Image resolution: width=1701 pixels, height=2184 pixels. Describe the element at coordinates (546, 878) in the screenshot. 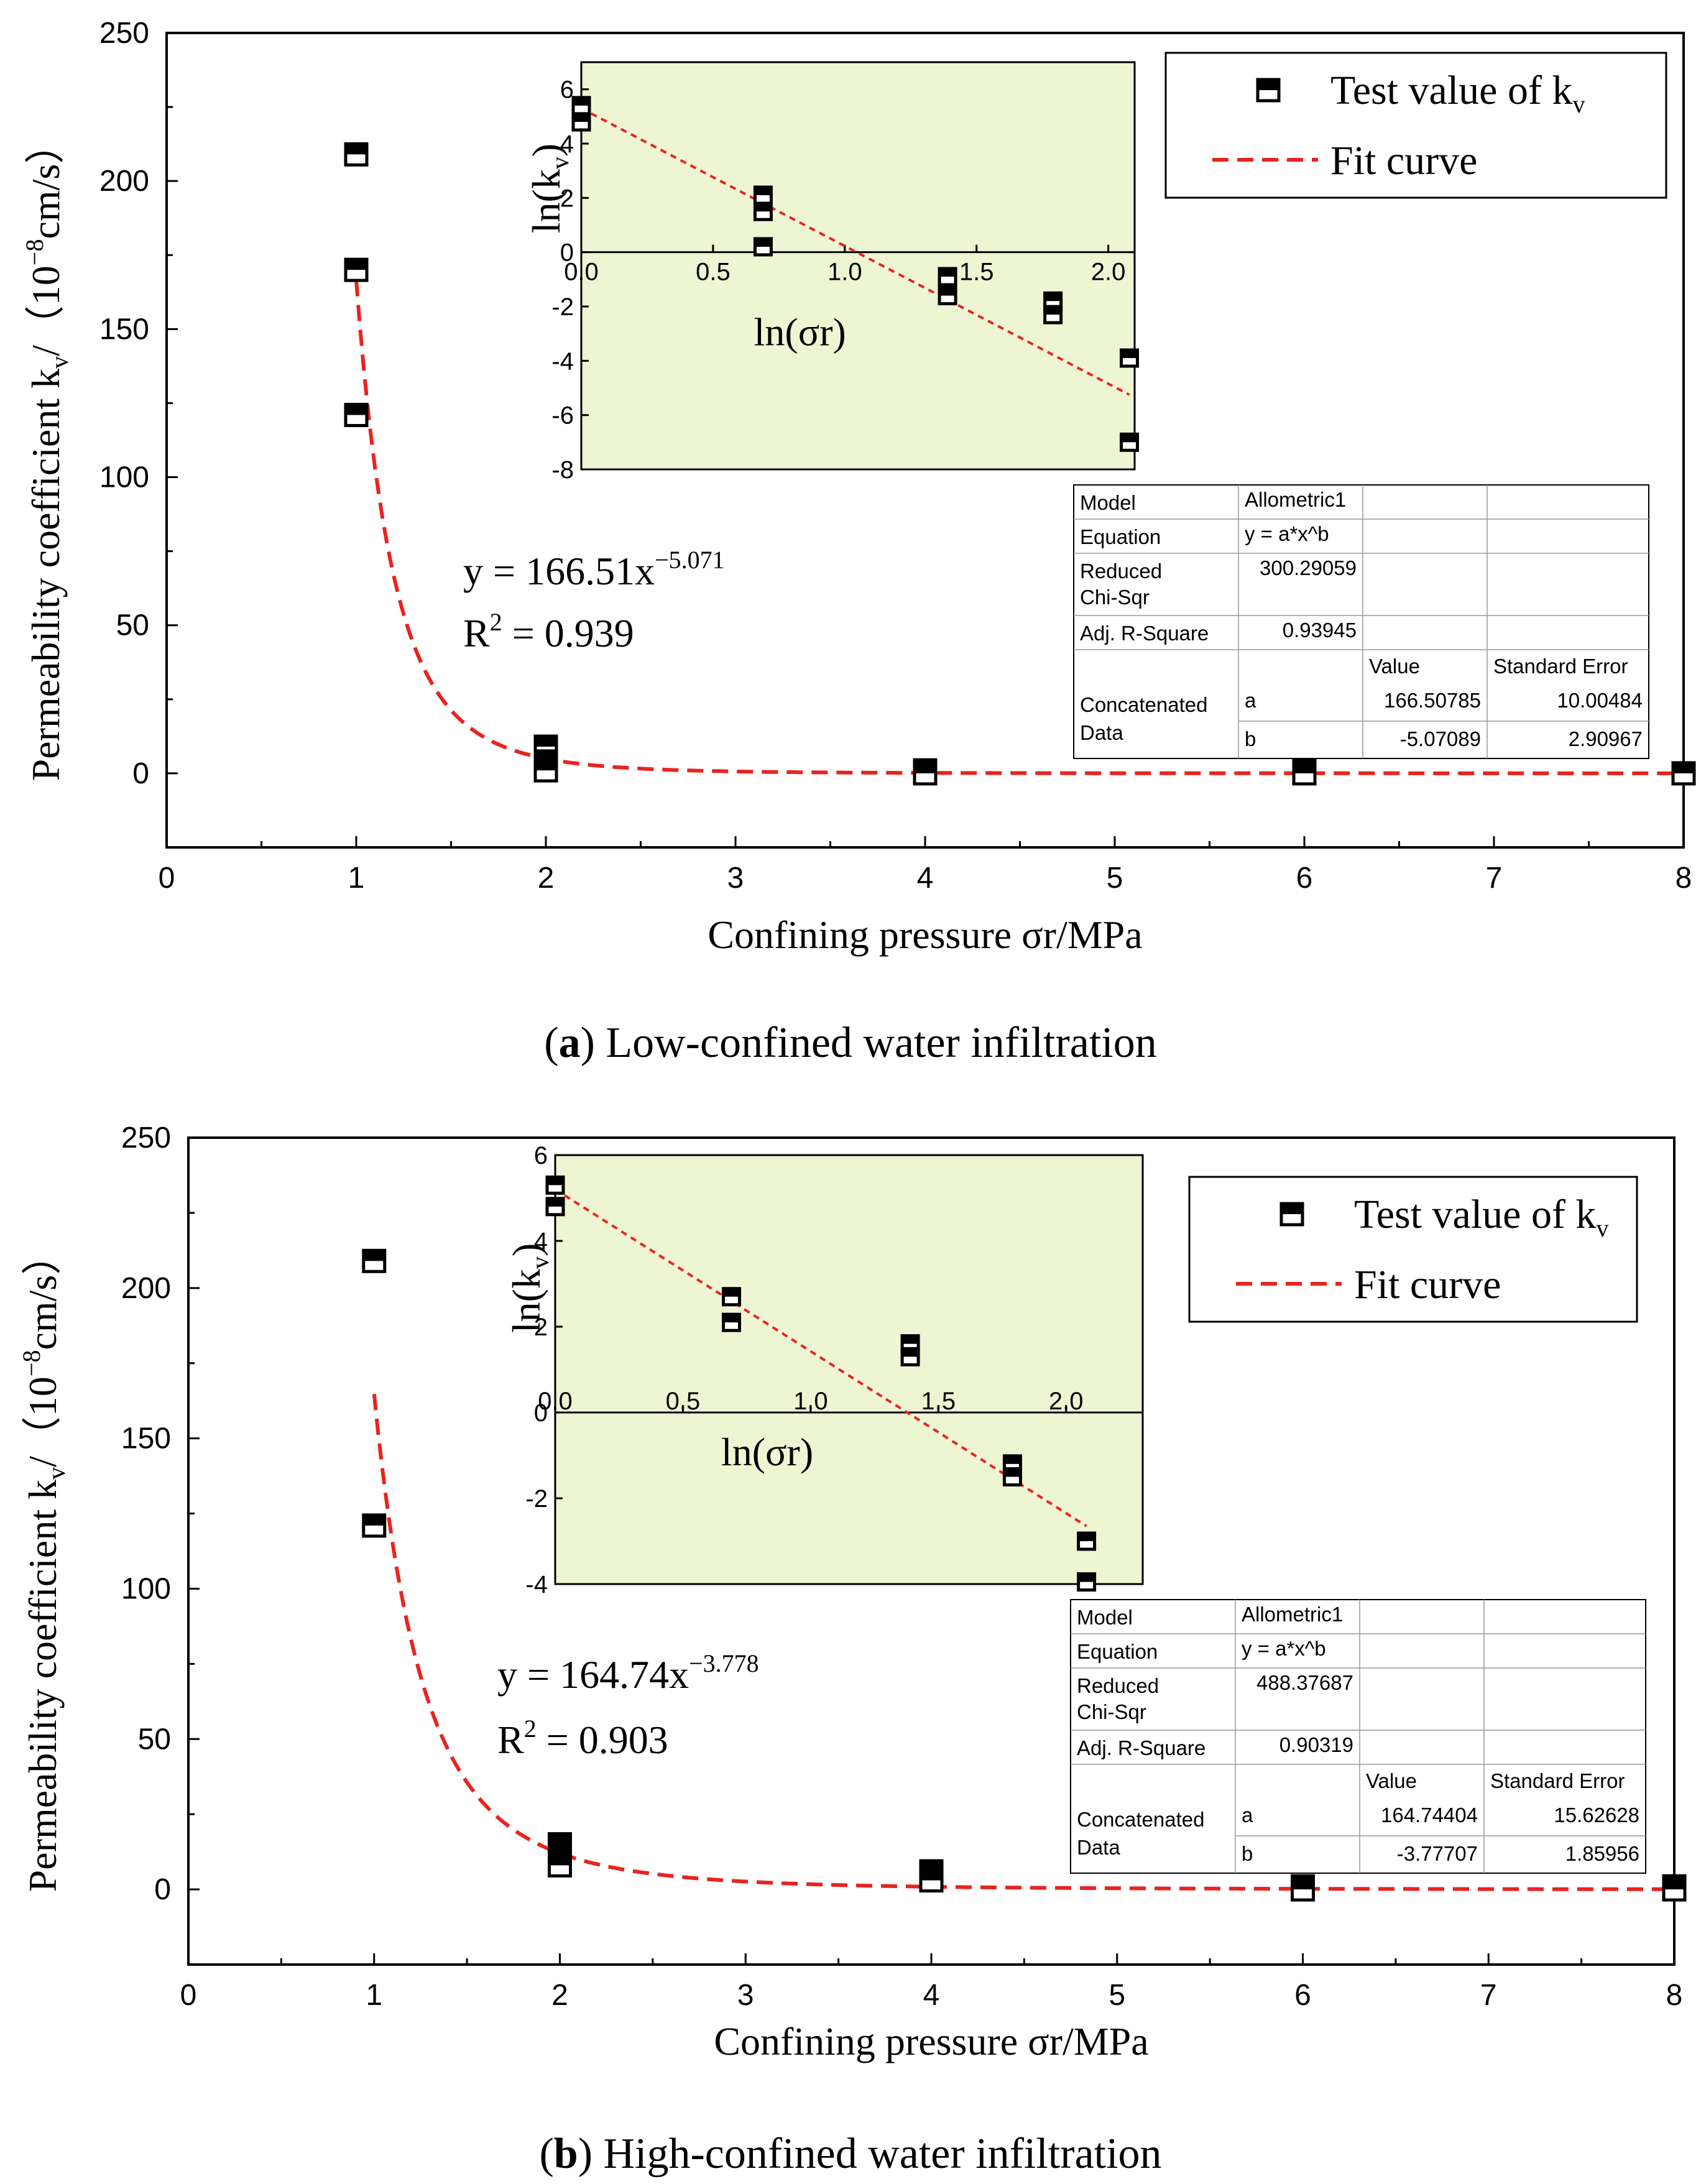

I see `x-tick-label: 2` at that location.